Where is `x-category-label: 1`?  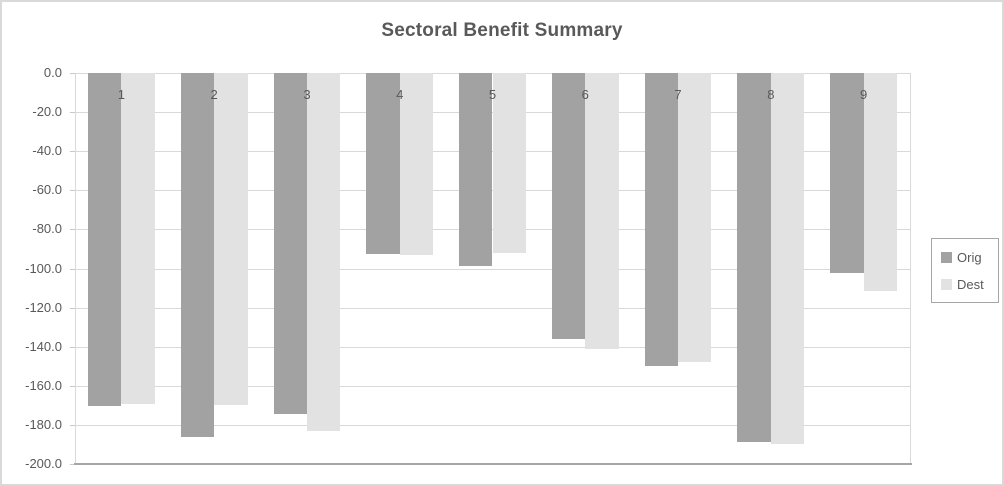
x-category-label: 1 is located at coordinates (121, 94).